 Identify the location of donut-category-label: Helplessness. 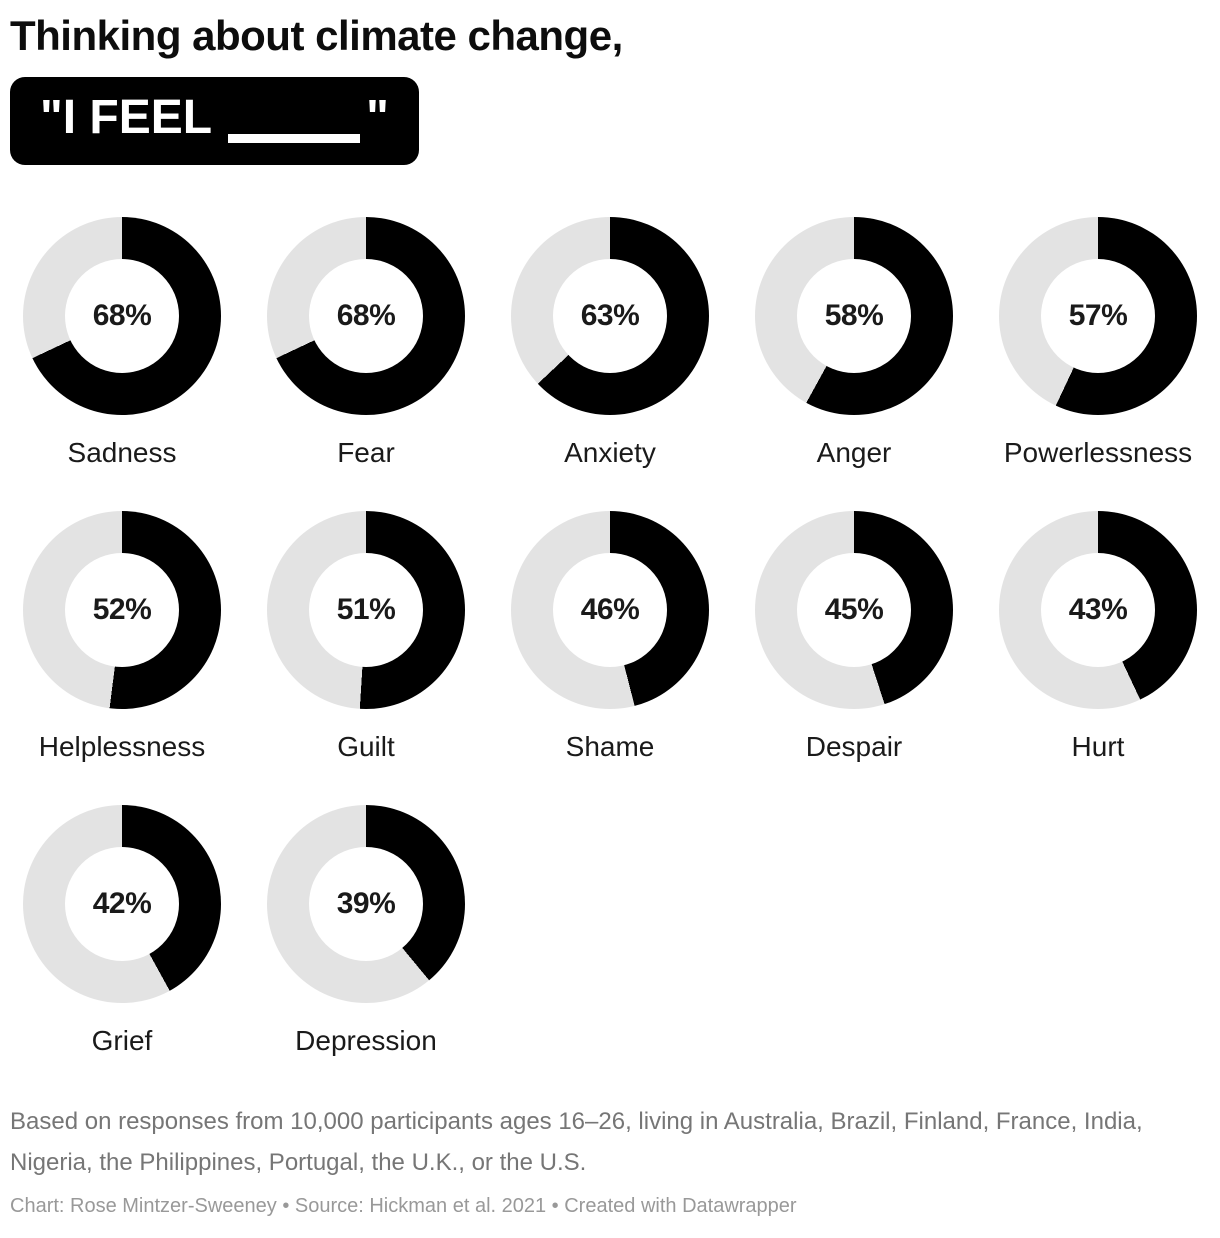
(122, 746).